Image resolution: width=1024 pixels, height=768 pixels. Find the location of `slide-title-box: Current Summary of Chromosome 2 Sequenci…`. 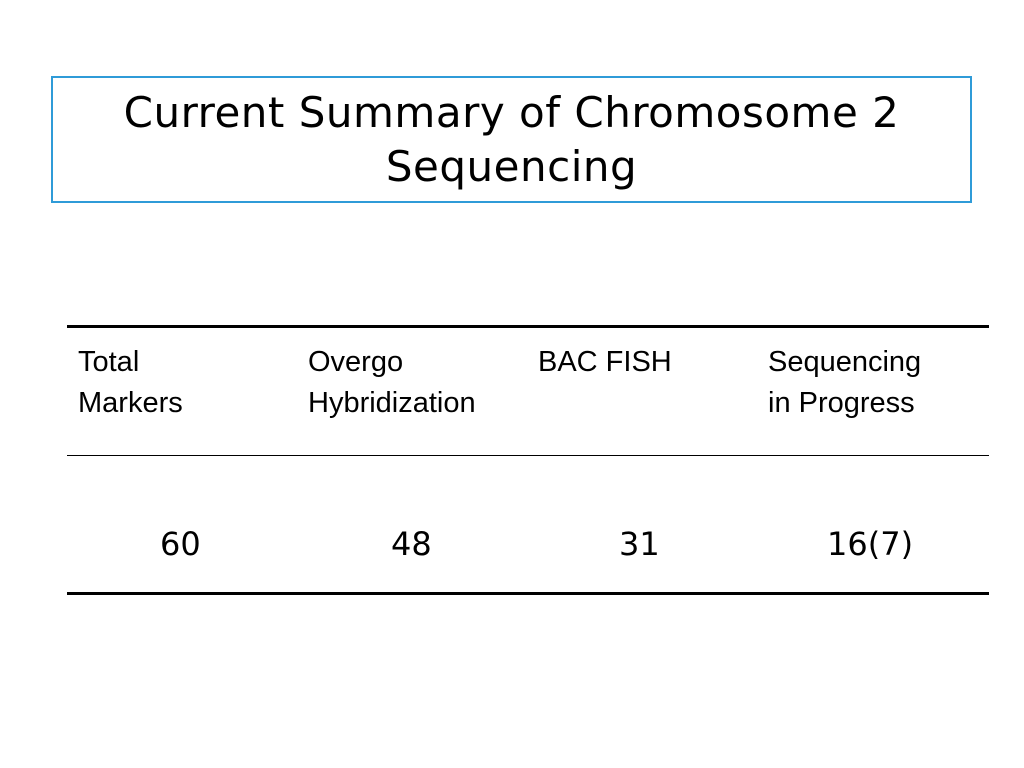

slide-title-box: Current Summary of Chromosome 2 Sequenci… is located at coordinates (511, 139).